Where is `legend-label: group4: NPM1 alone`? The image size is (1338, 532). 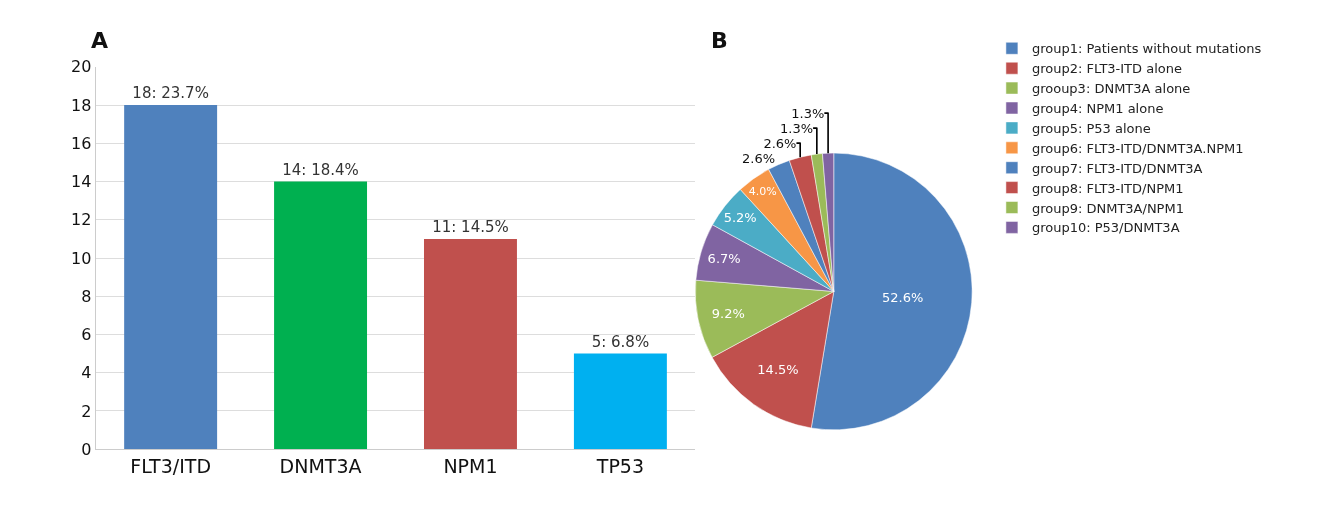
legend-label: group4: NPM1 alone is located at coordinates (1097, 109).